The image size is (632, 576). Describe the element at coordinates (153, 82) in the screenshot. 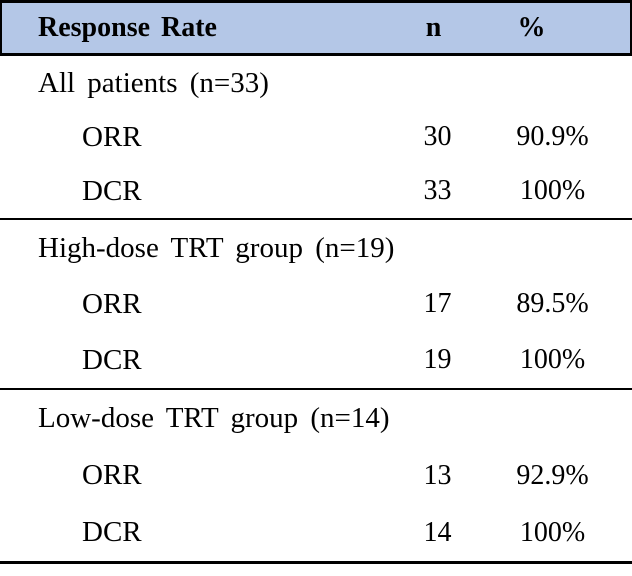

I see `group-label: All patients (n=33)` at that location.